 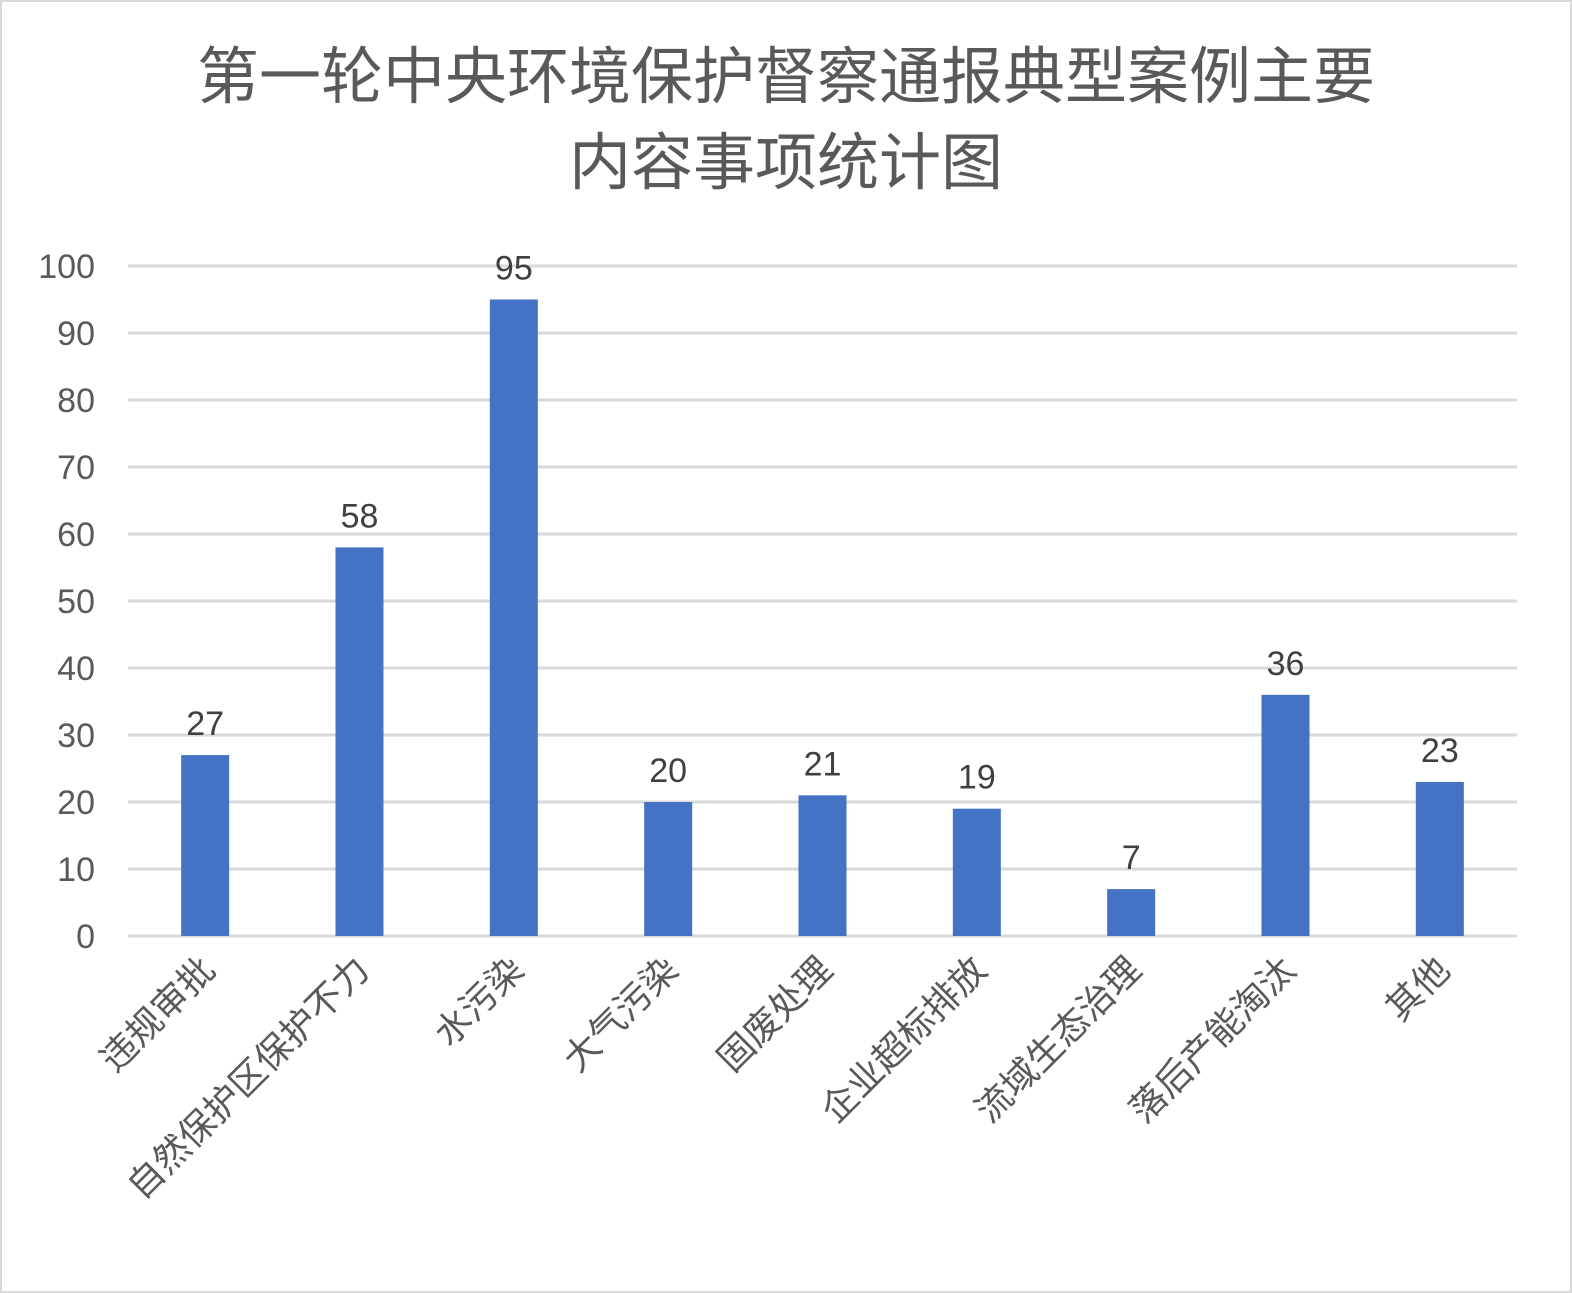 What do you see at coordinates (66, 267) in the screenshot?
I see `y-tick-label-100: 100` at bounding box center [66, 267].